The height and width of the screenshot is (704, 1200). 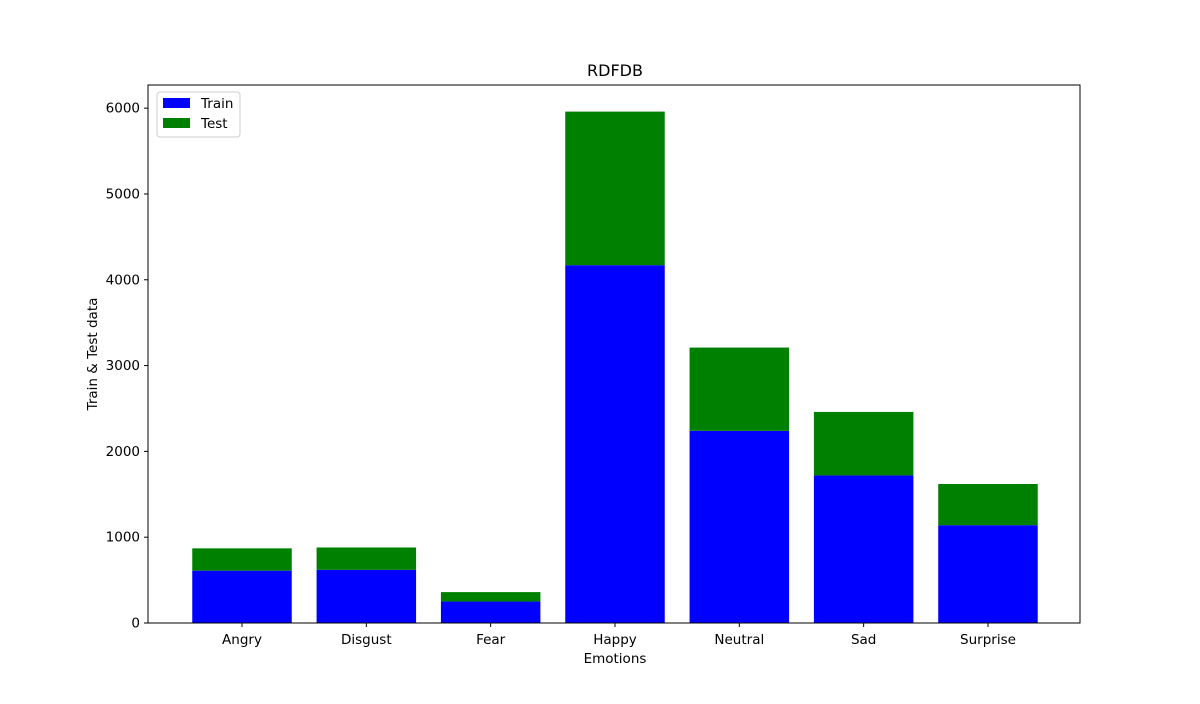 What do you see at coordinates (739, 640) in the screenshot?
I see `x-tick-label-neutral: Neutral` at bounding box center [739, 640].